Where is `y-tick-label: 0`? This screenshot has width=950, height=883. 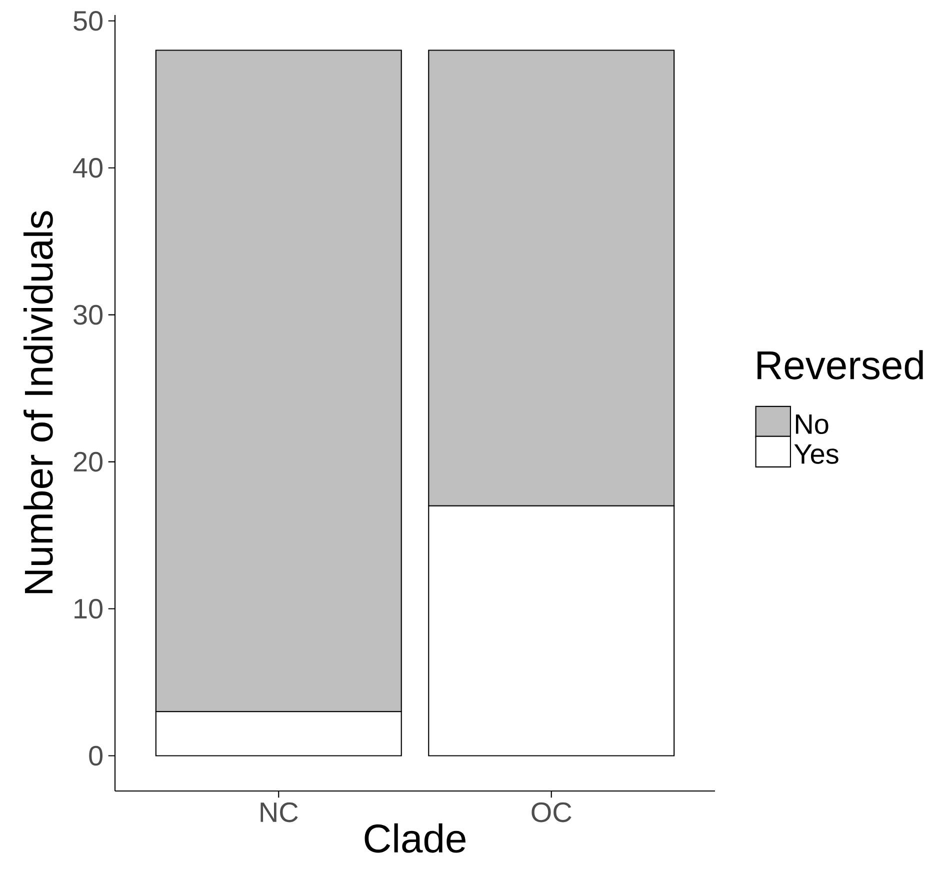
y-tick-label: 0 is located at coordinates (96, 756).